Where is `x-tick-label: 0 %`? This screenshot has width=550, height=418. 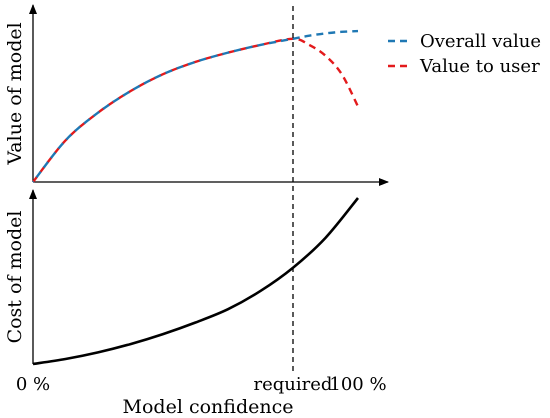 x-tick-label: 0 % is located at coordinates (33, 384).